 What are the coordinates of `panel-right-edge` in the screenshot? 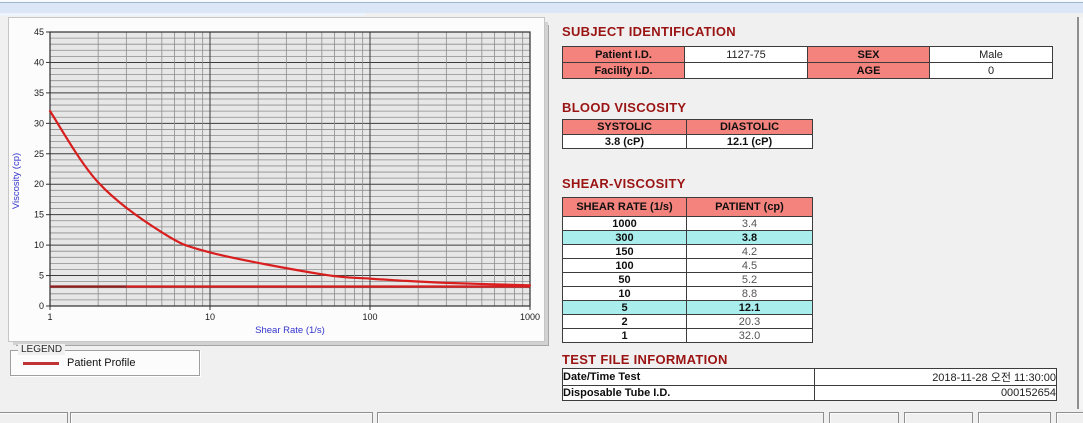 It's located at (1078, 213).